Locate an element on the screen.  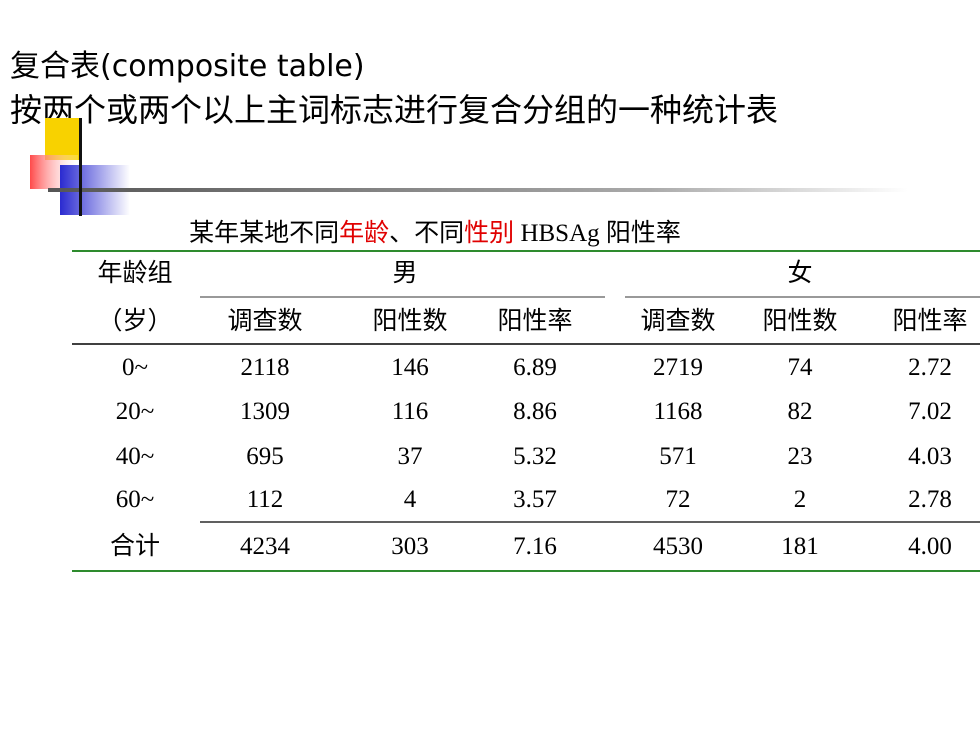
table-caption: 某年某地不同年龄、不同性别 HBSAg 阳性率 is located at coordinates (435, 233).